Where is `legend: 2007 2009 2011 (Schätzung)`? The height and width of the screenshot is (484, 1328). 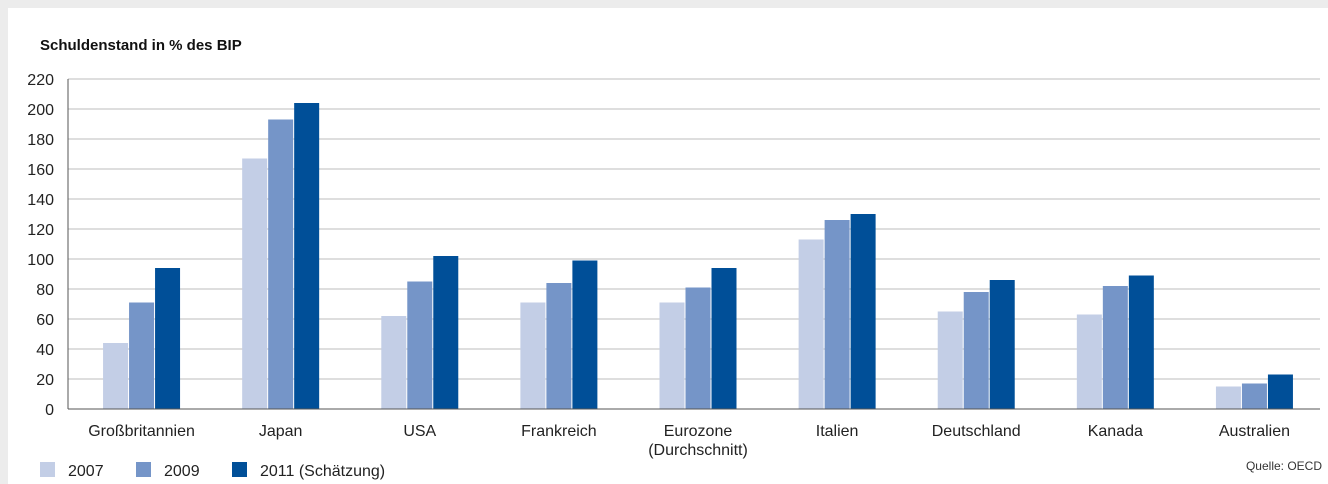 legend: 2007 2009 2011 (Schätzung) is located at coordinates (212, 471).